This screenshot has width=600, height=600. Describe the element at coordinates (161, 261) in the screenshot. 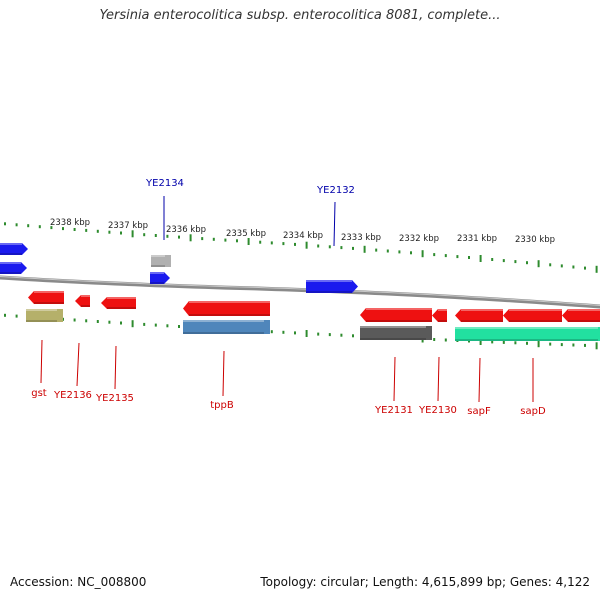

I see `gene-ye2134-pseudo` at that location.